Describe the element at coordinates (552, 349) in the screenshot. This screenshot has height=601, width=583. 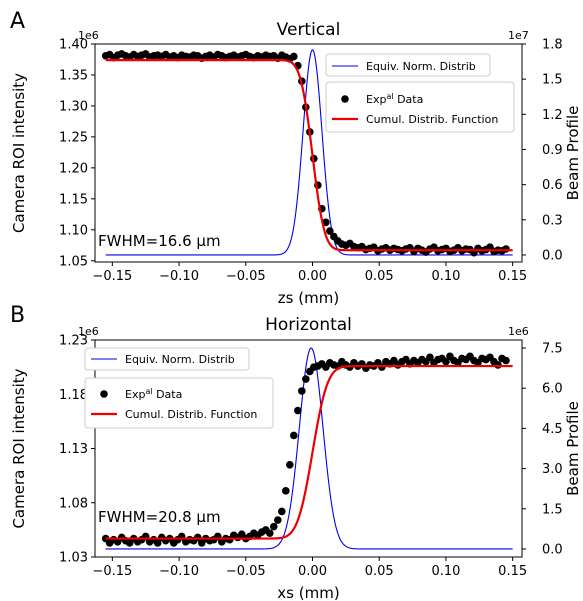
I see `y2-tick-label: 7.5` at that location.